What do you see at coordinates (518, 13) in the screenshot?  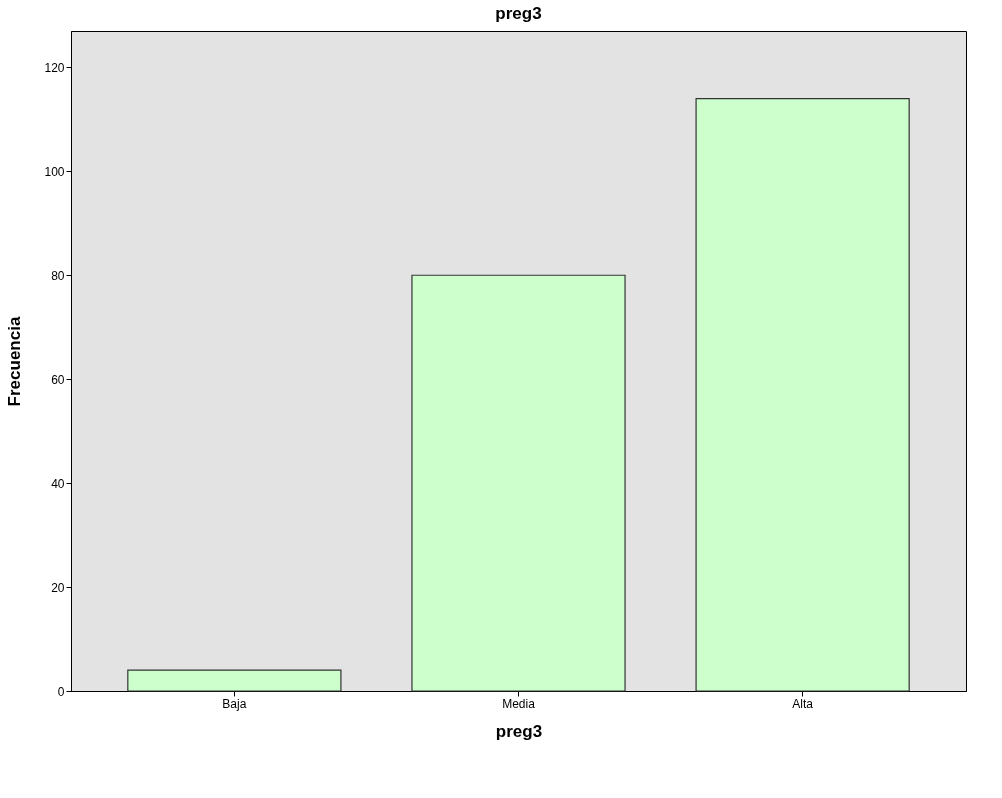 I see `chart-title: preg3` at bounding box center [518, 13].